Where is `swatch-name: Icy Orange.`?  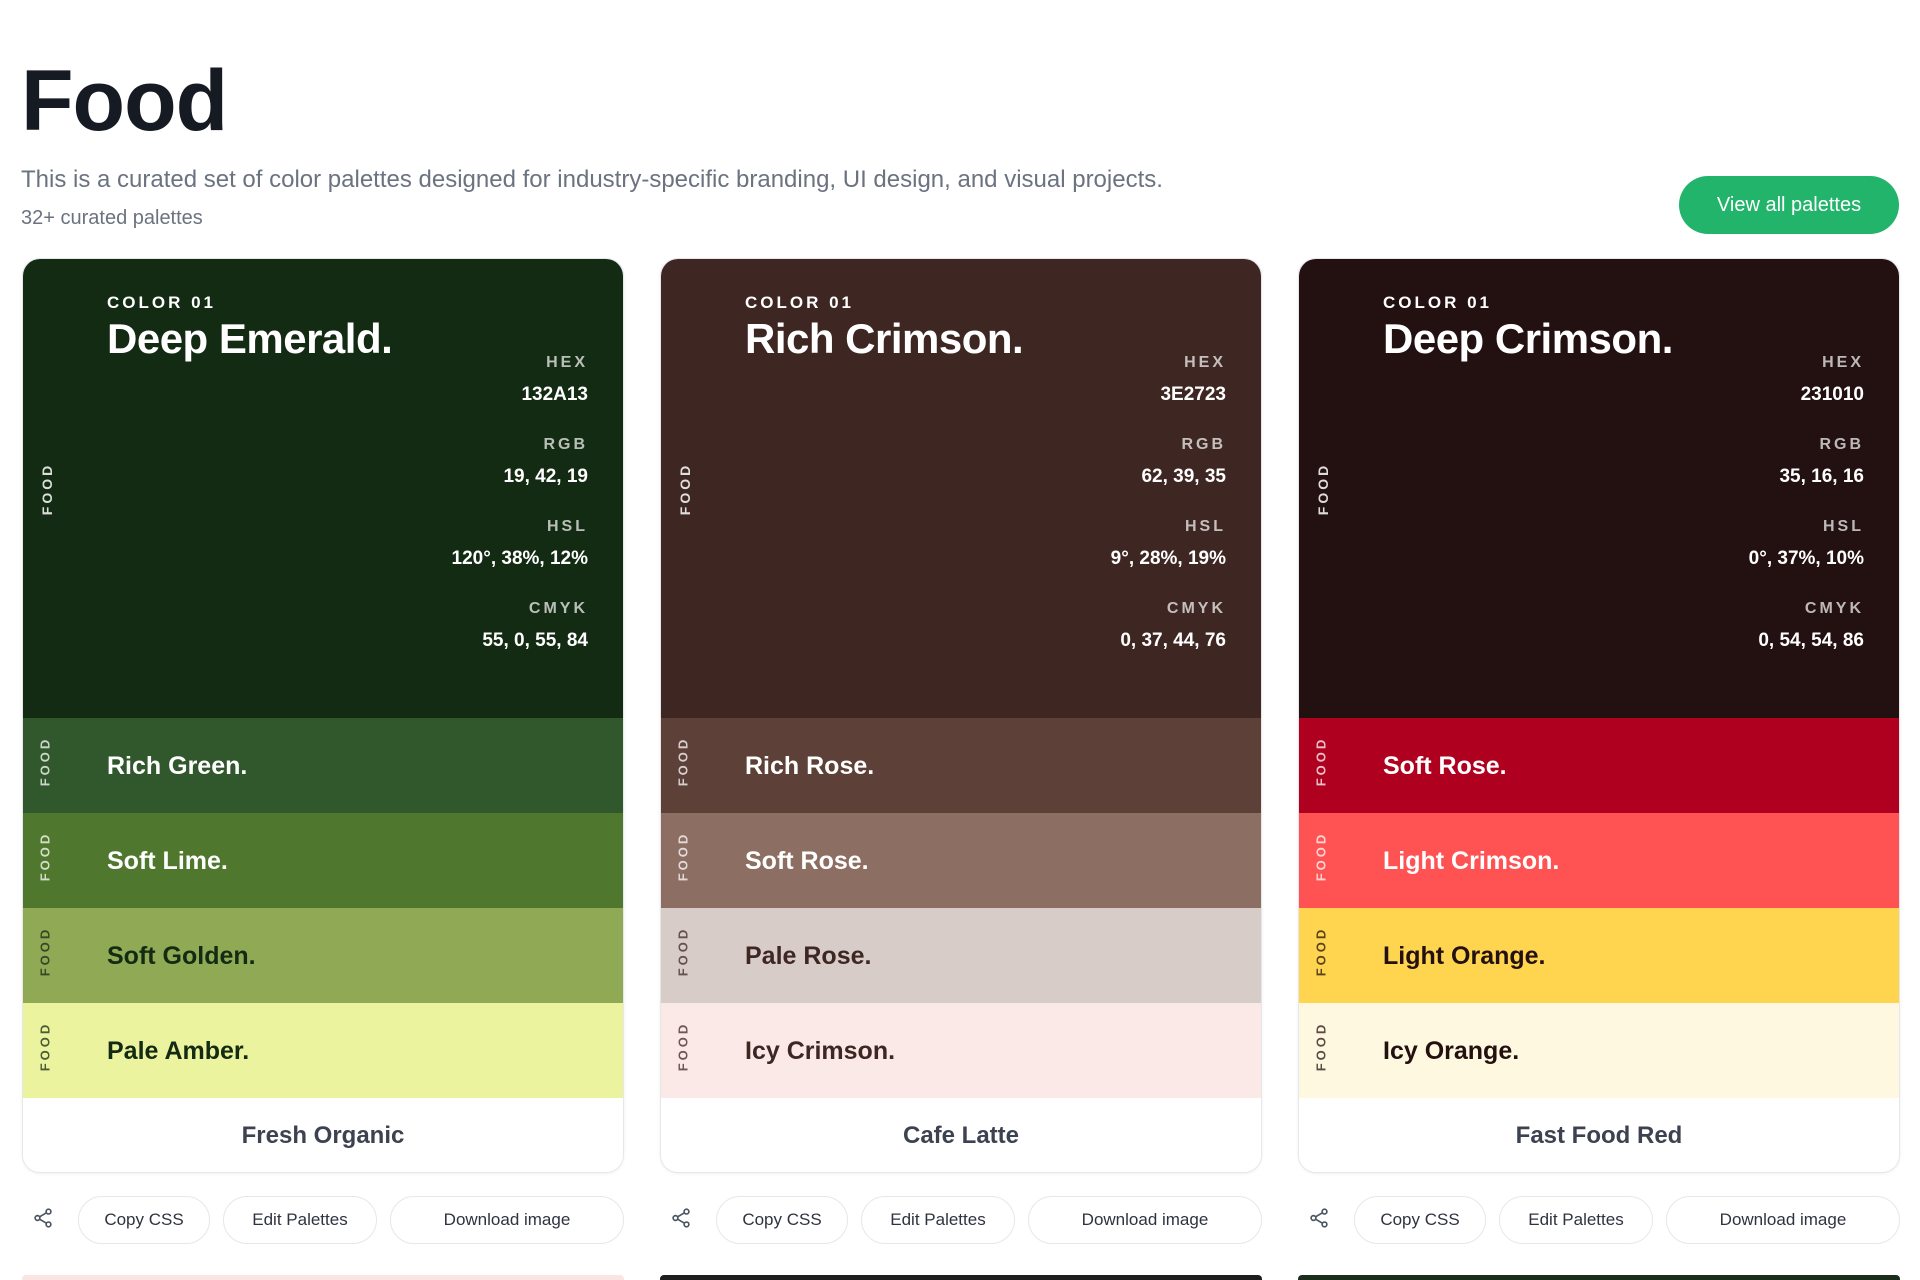 swatch-name: Icy Orange. is located at coordinates (1451, 1051).